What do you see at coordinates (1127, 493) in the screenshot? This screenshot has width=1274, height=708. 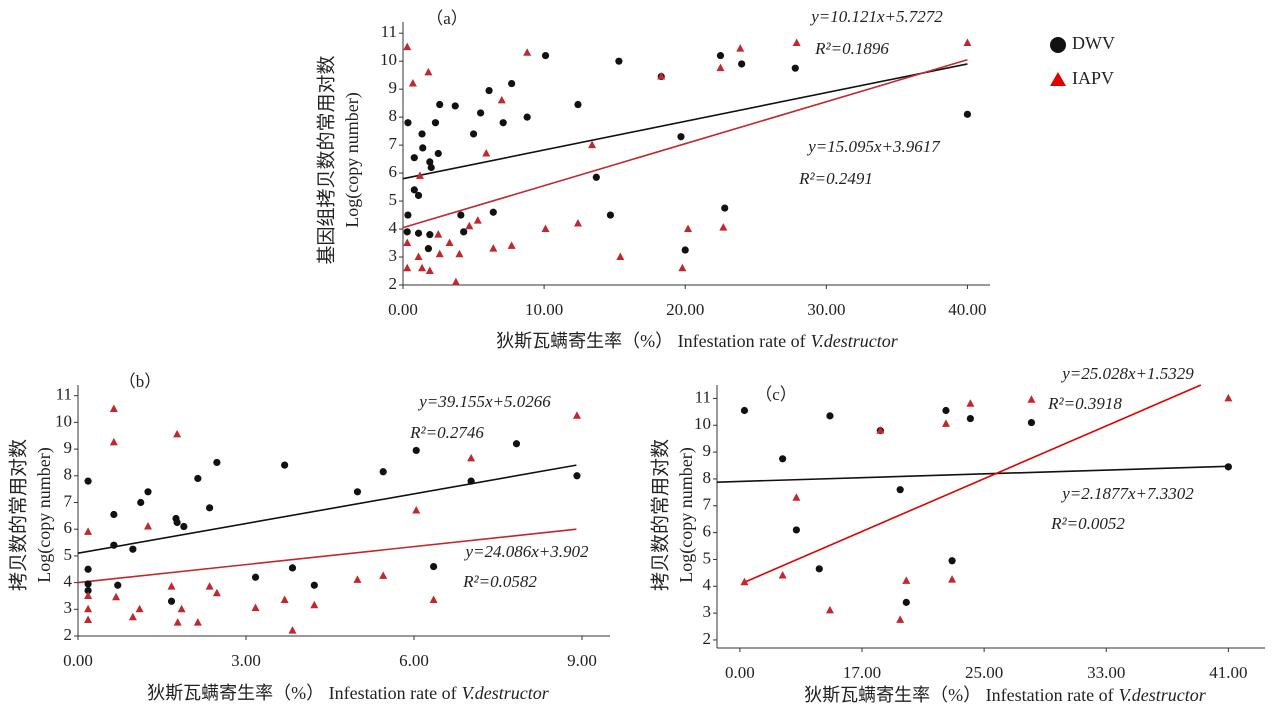 I see `fit-equation: y=2.1877x+7.3302` at bounding box center [1127, 493].